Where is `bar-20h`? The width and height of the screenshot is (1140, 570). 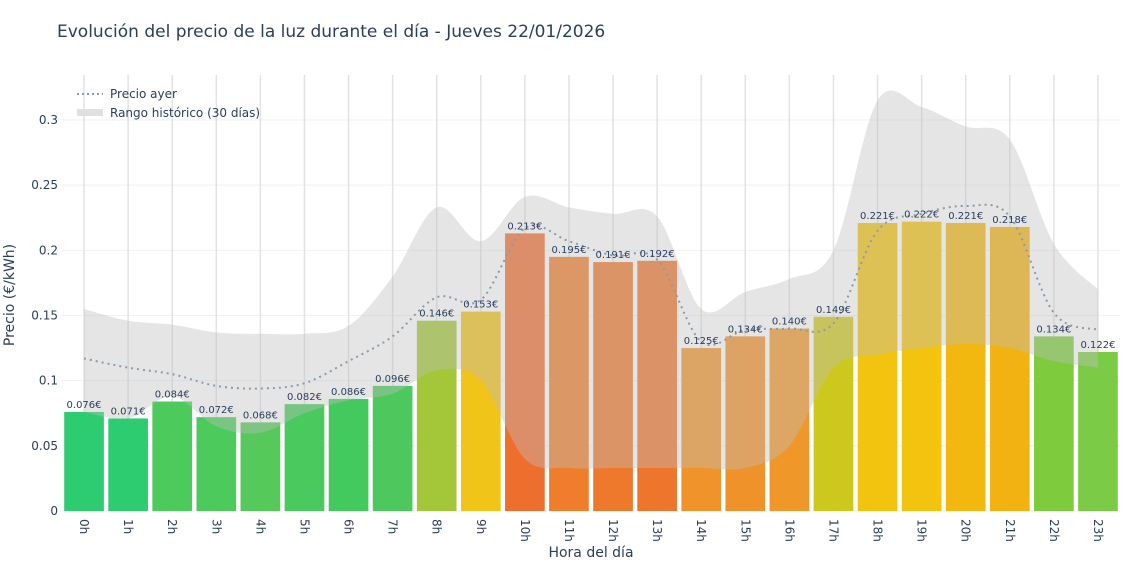 bar-20h is located at coordinates (965, 366).